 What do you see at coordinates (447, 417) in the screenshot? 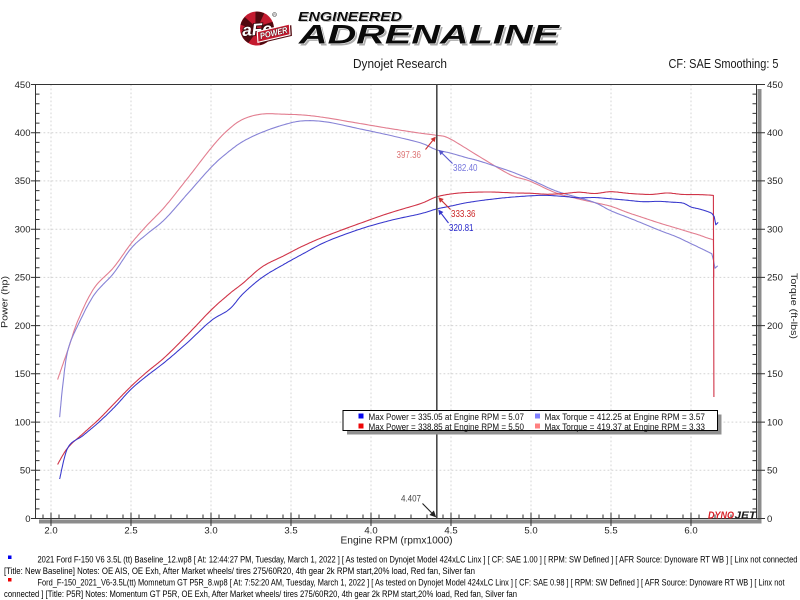
I see `svg-text:Max Power = 335.05 at Engine R: Max Power = 335.05 at Engine RPM = 5.07` at bounding box center [447, 417].